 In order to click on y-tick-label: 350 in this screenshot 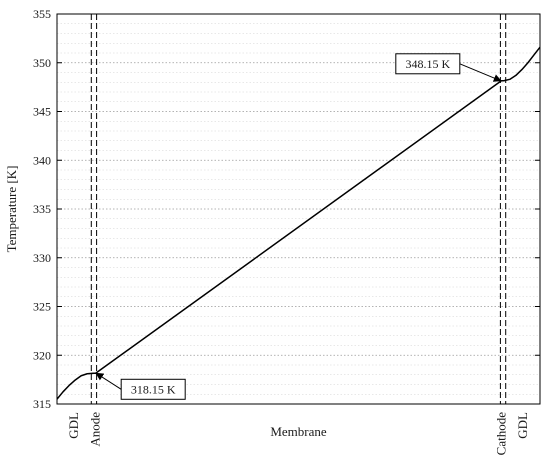, I will do `click(42, 63)`.